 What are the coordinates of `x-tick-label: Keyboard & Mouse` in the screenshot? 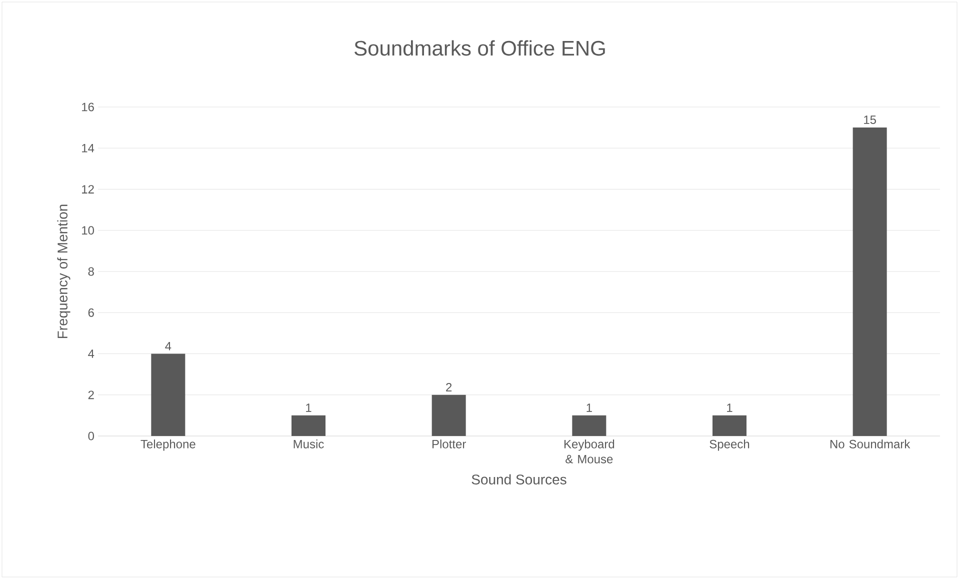 It's located at (589, 452).